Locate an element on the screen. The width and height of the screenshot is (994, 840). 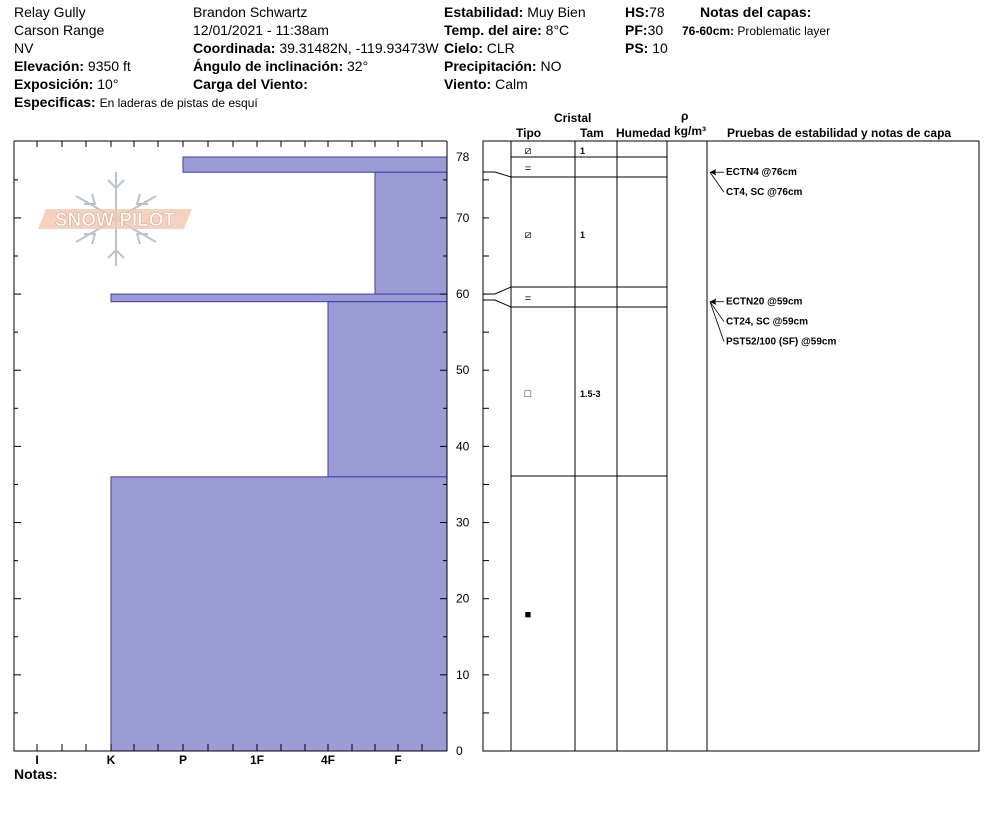
tipo-header: Tipo is located at coordinates (529, 133).